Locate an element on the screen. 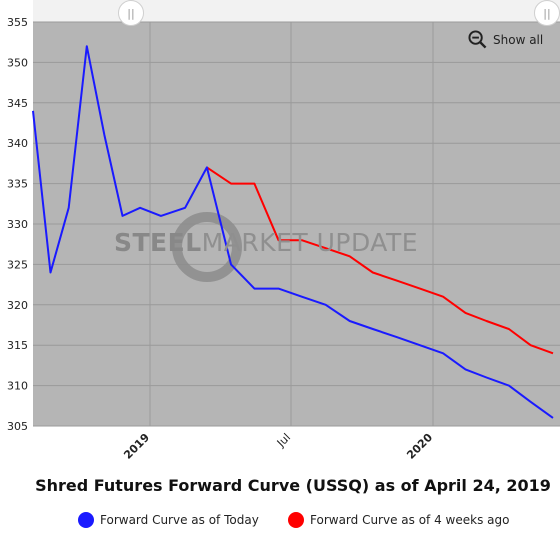  y-axis-labels: 305 310 315 320 325 330 335 340 345 350 355 is located at coordinates (17, 224).